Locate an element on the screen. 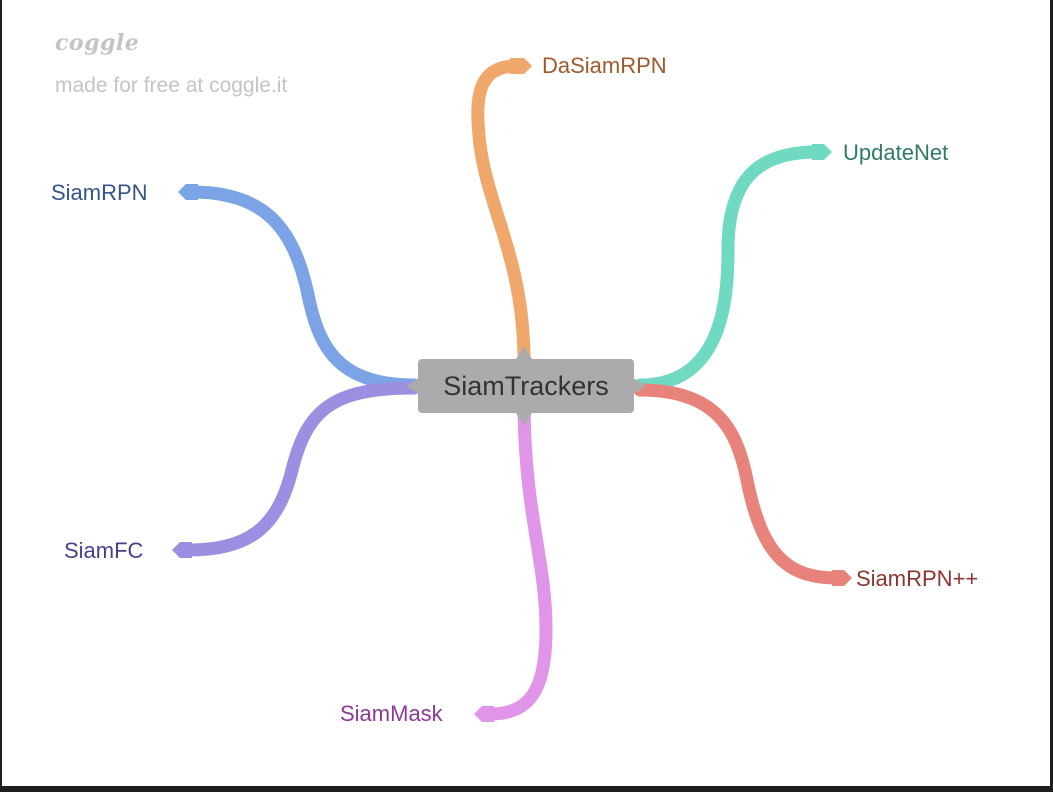  center-notch-top is located at coordinates (524, 354).